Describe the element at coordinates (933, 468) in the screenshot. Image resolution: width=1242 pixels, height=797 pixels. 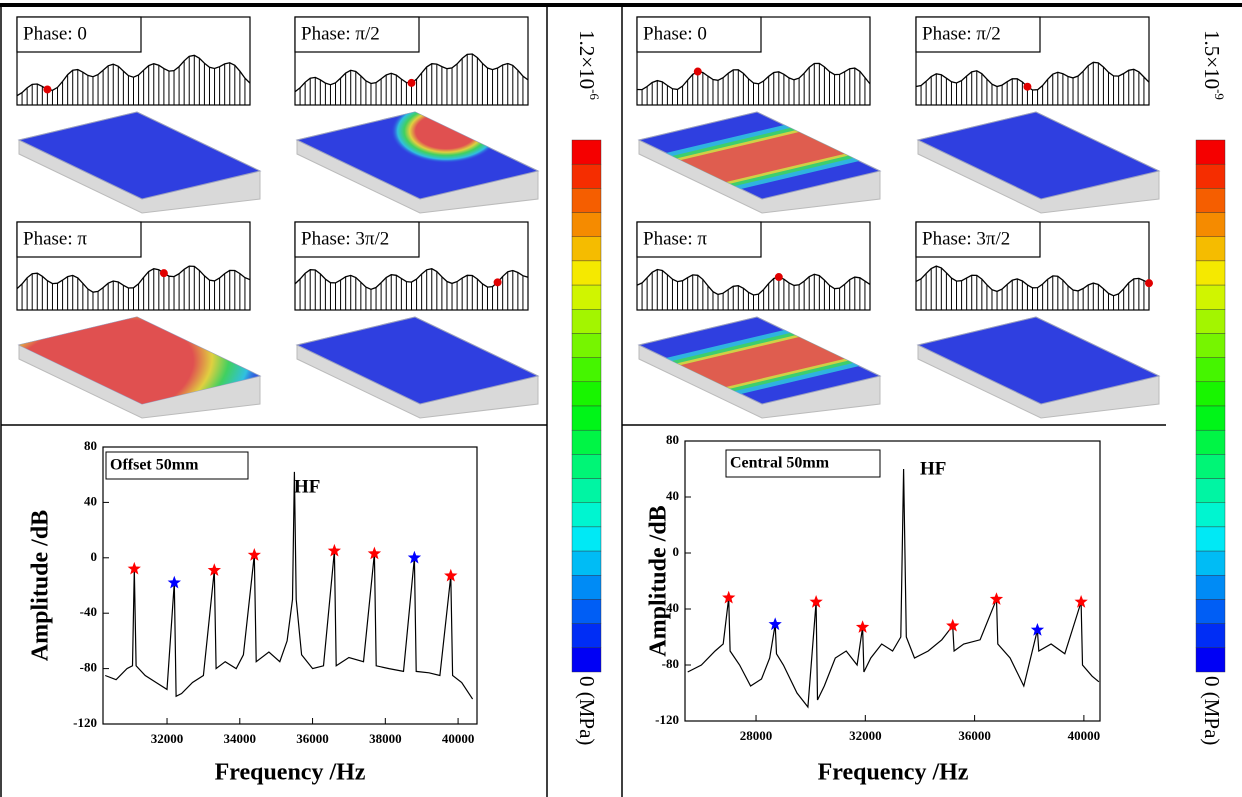
I see `annotation: HF` at that location.